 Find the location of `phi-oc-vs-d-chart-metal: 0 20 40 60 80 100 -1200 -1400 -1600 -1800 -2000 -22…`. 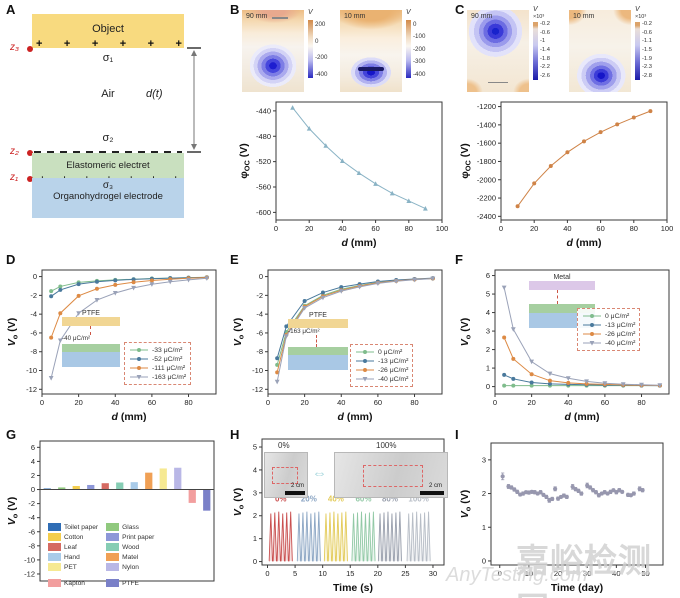

phi-oc-vs-d-chart-metal: 0 20 40 60 80 100 -1200 -1400 -1600 -1800 -2000 -22… is located at coordinates (568, 174).